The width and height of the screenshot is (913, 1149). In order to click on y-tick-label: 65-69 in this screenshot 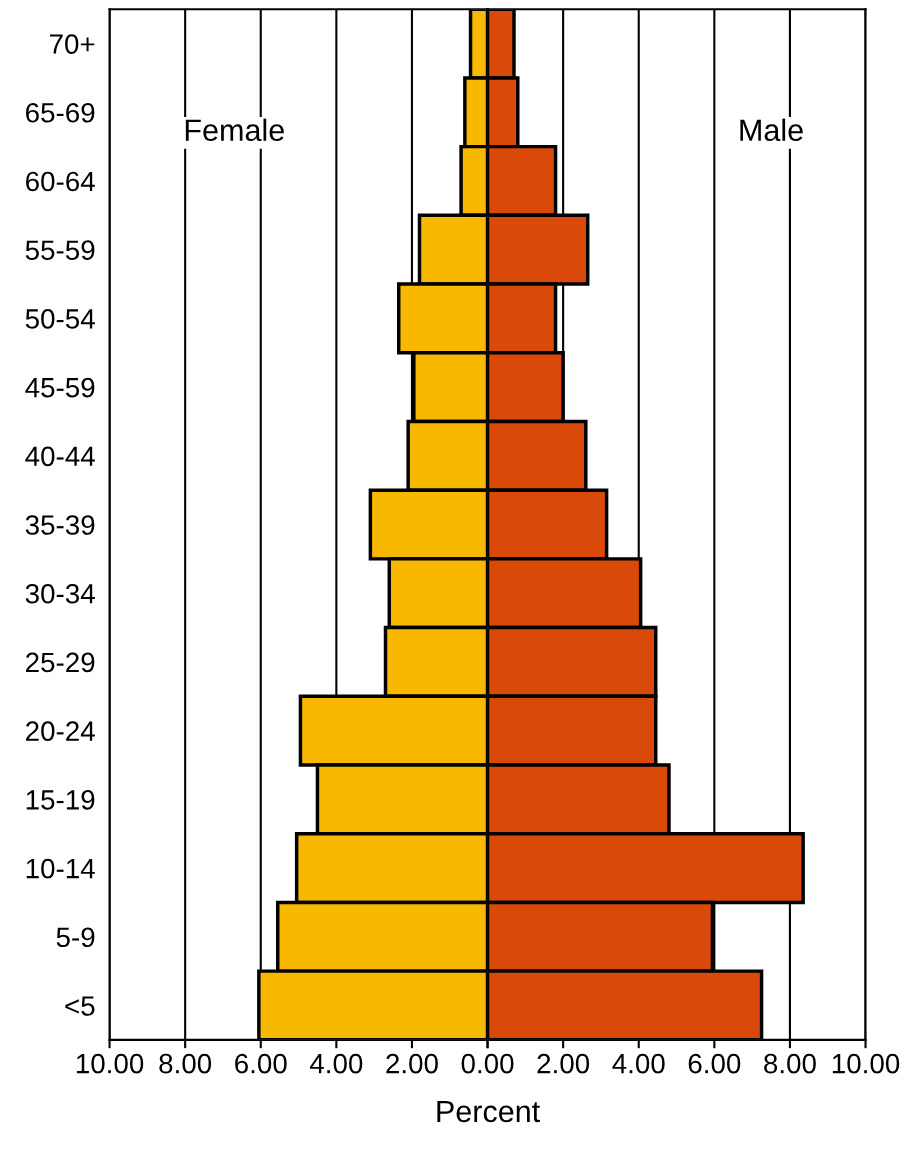, I will do `click(60, 112)`.